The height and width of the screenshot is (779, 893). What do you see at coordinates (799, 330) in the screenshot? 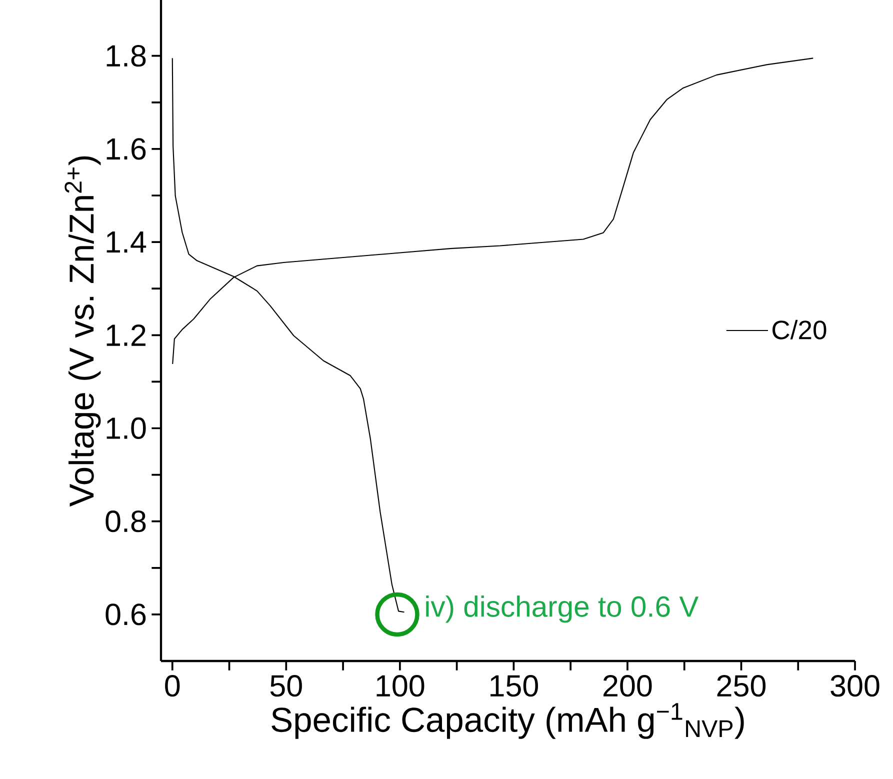
I see `legend-label: C/20` at bounding box center [799, 330].